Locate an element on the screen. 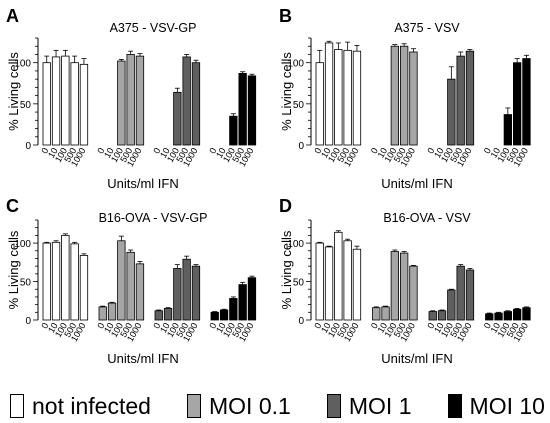 The height and width of the screenshot is (423, 550). panel-c-x-tick-label-moi-0-1-0: 0 is located at coordinates (100, 325).